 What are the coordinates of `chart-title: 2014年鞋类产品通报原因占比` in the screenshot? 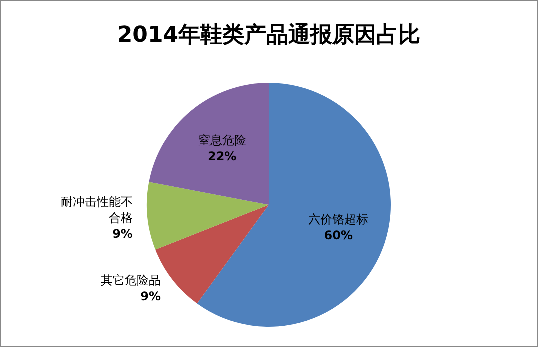 It's located at (269, 35).